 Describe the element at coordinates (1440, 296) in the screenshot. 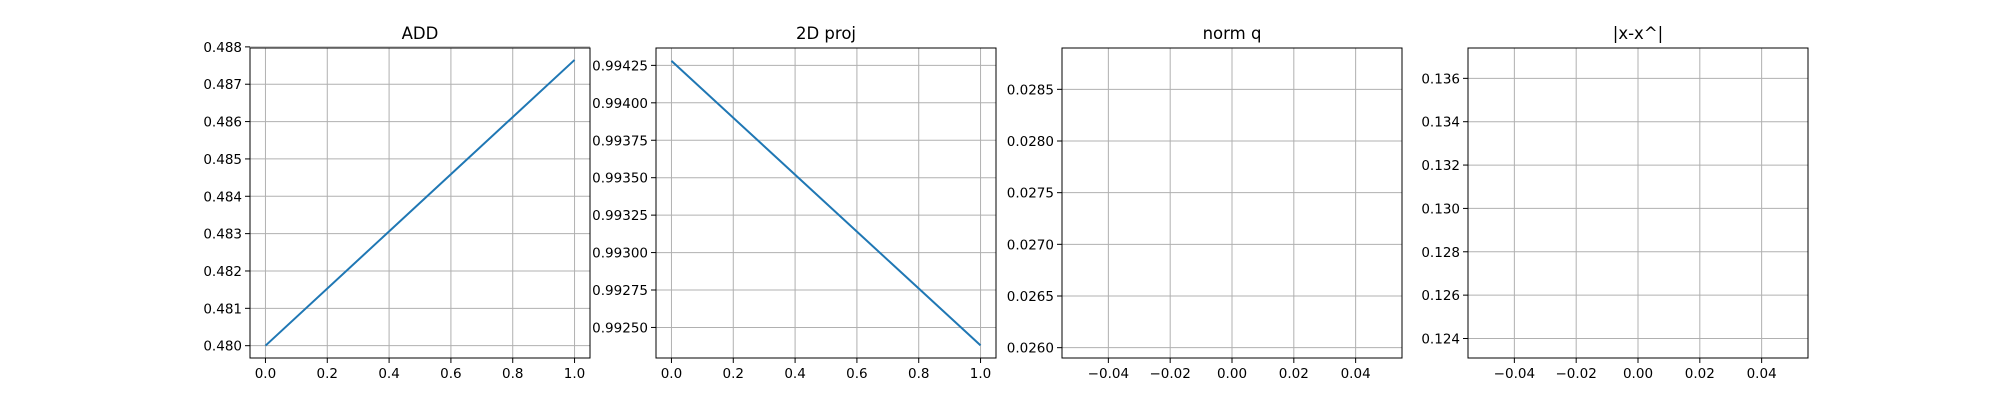

I see `y-tick-label: 0.126` at that location.